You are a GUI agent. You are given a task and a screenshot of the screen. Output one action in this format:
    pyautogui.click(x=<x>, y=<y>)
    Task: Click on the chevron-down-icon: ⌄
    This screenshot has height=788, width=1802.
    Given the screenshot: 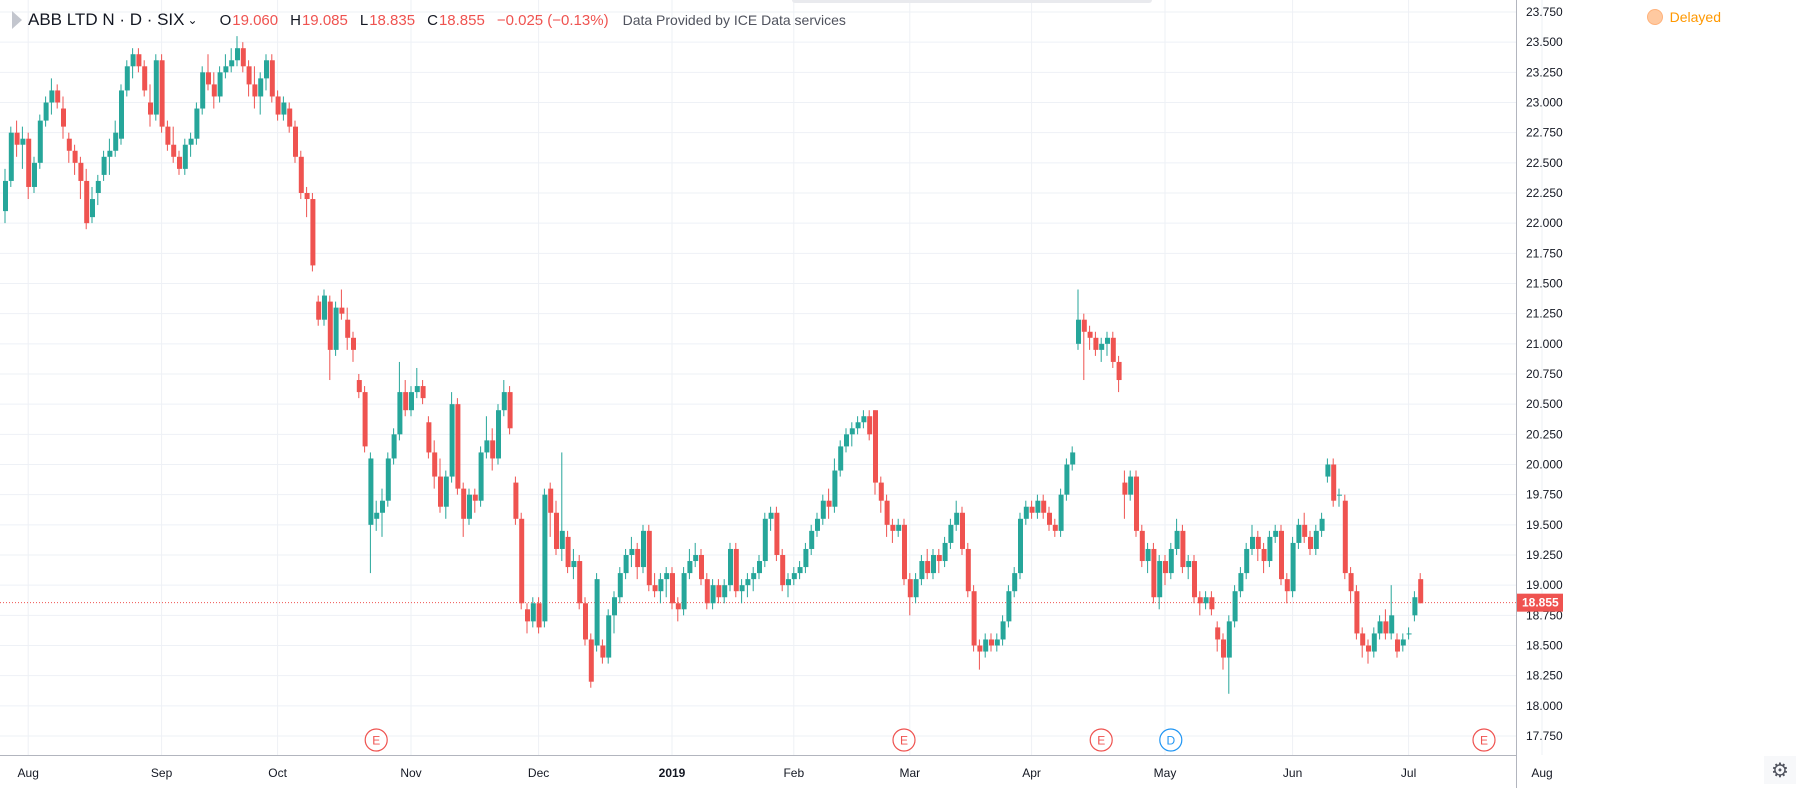 What is the action you would take?
    pyautogui.click(x=192, y=20)
    